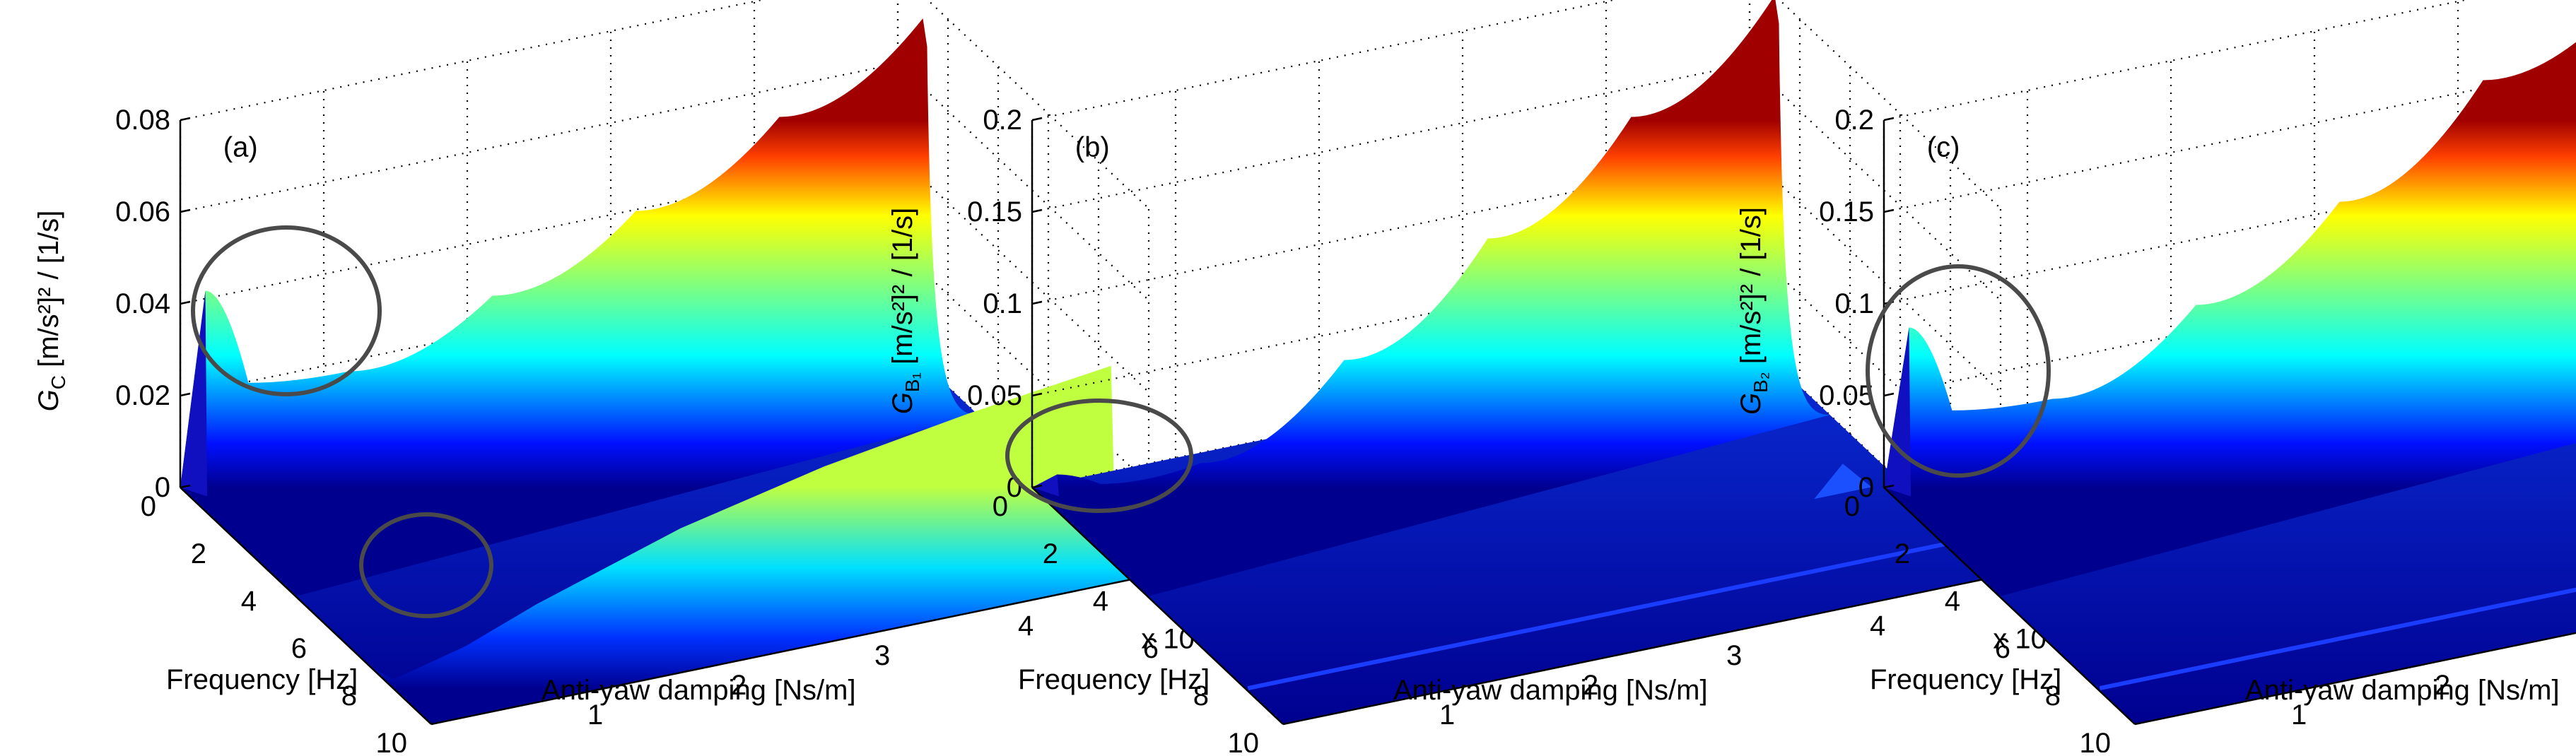  I want to click on minor-peak, so click(1843, 481).